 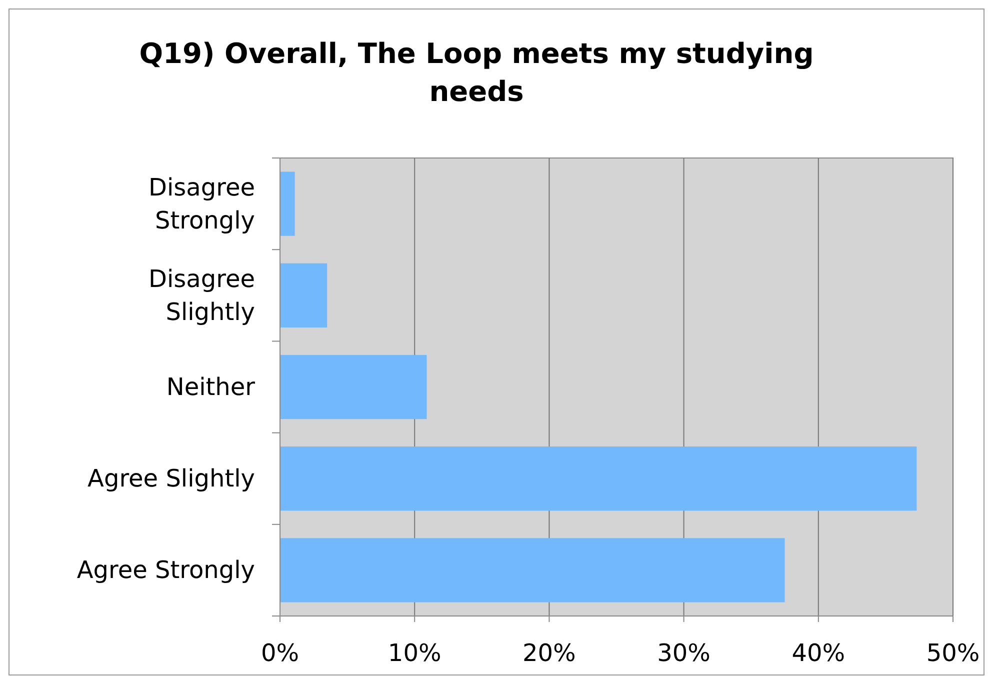 What do you see at coordinates (415, 653) in the screenshot?
I see `x-tick-label: 10%` at bounding box center [415, 653].